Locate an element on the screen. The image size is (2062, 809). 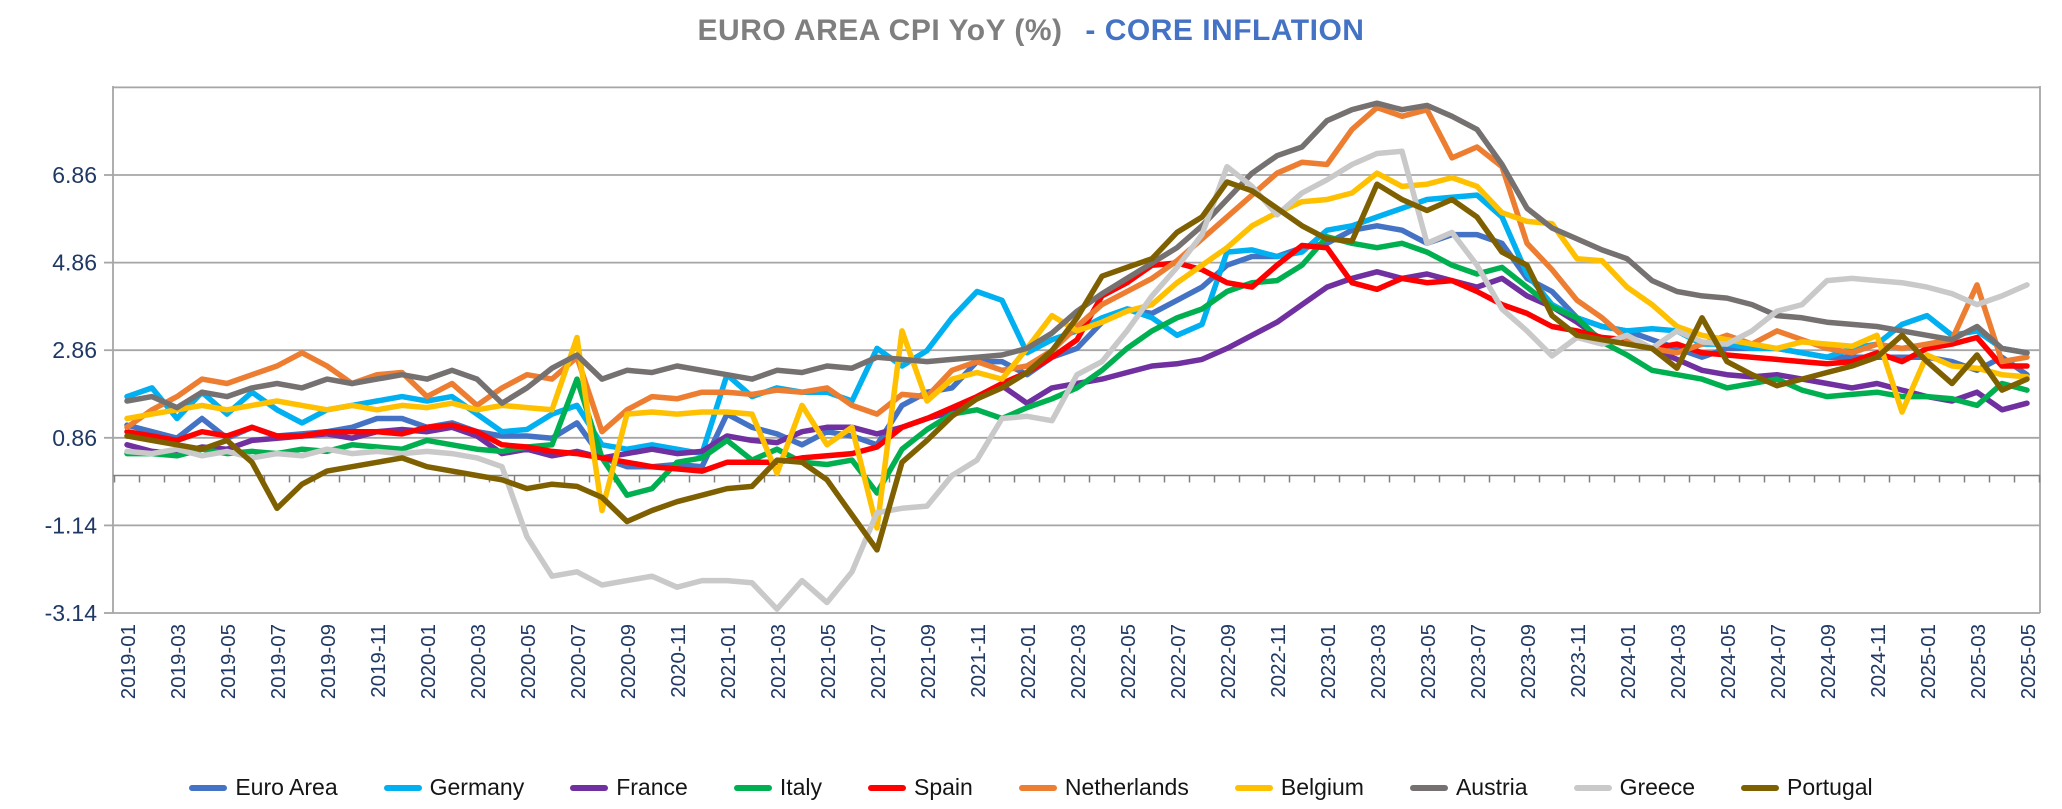
legend-label: Portugal is located at coordinates (1830, 787).